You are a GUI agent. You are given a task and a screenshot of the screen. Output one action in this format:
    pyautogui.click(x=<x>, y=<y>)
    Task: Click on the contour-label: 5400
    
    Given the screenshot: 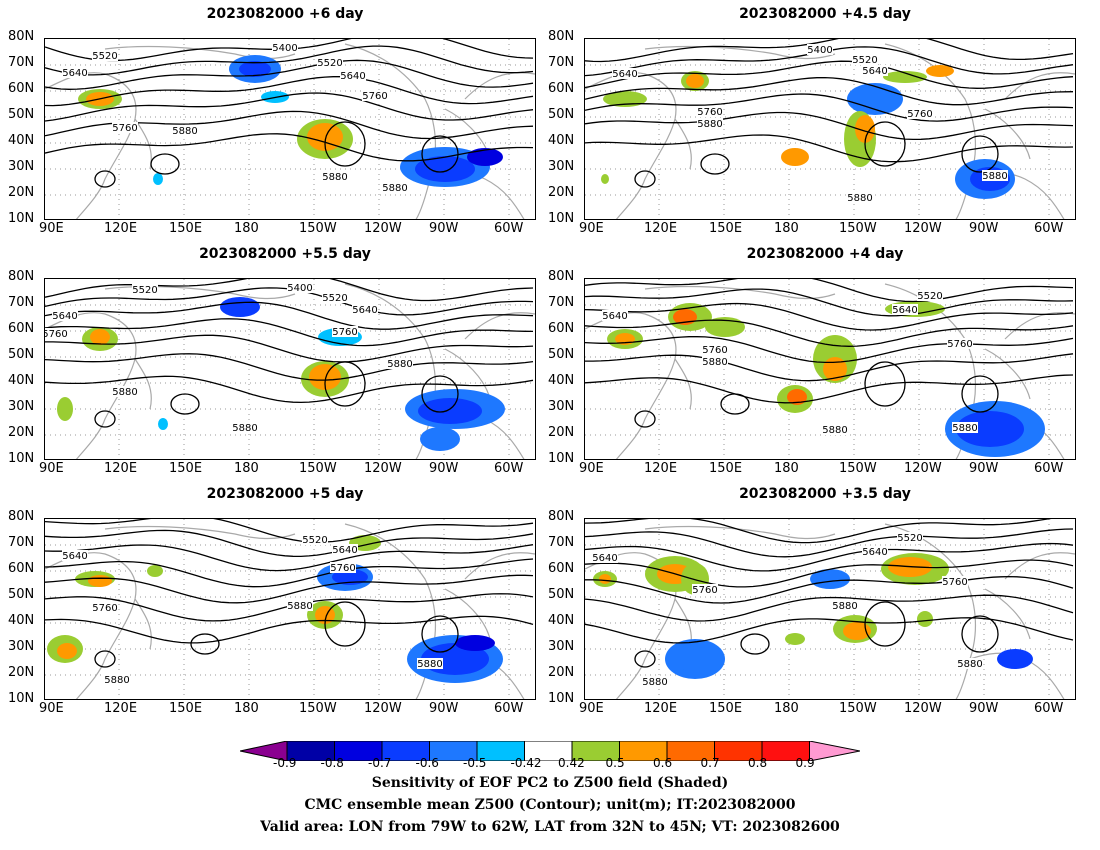 What is the action you would take?
    pyautogui.click(x=284, y=48)
    